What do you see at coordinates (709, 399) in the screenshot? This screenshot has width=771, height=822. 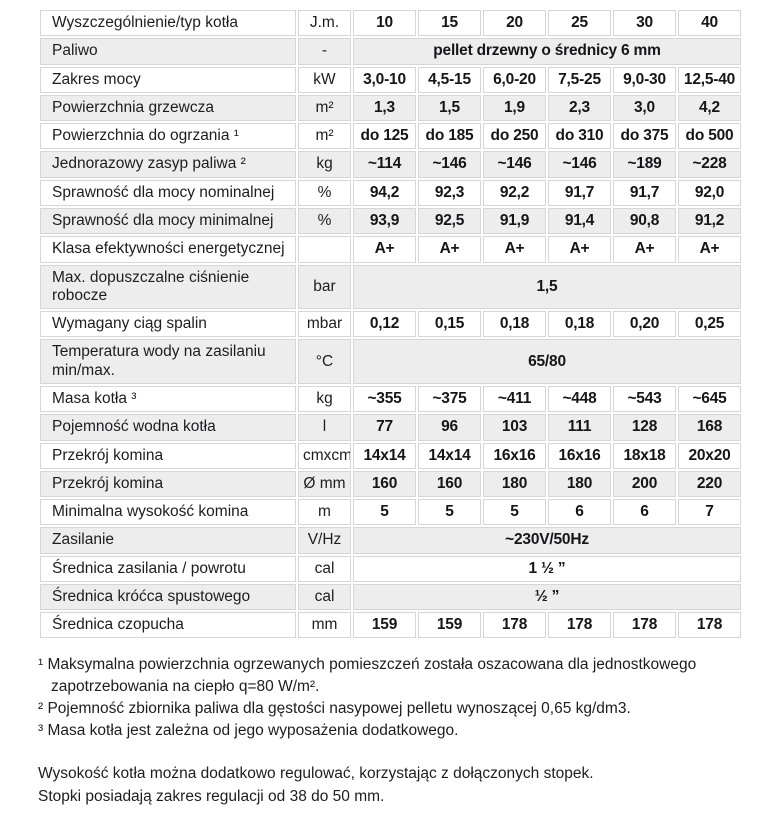 I see `row-value: ~645` at bounding box center [709, 399].